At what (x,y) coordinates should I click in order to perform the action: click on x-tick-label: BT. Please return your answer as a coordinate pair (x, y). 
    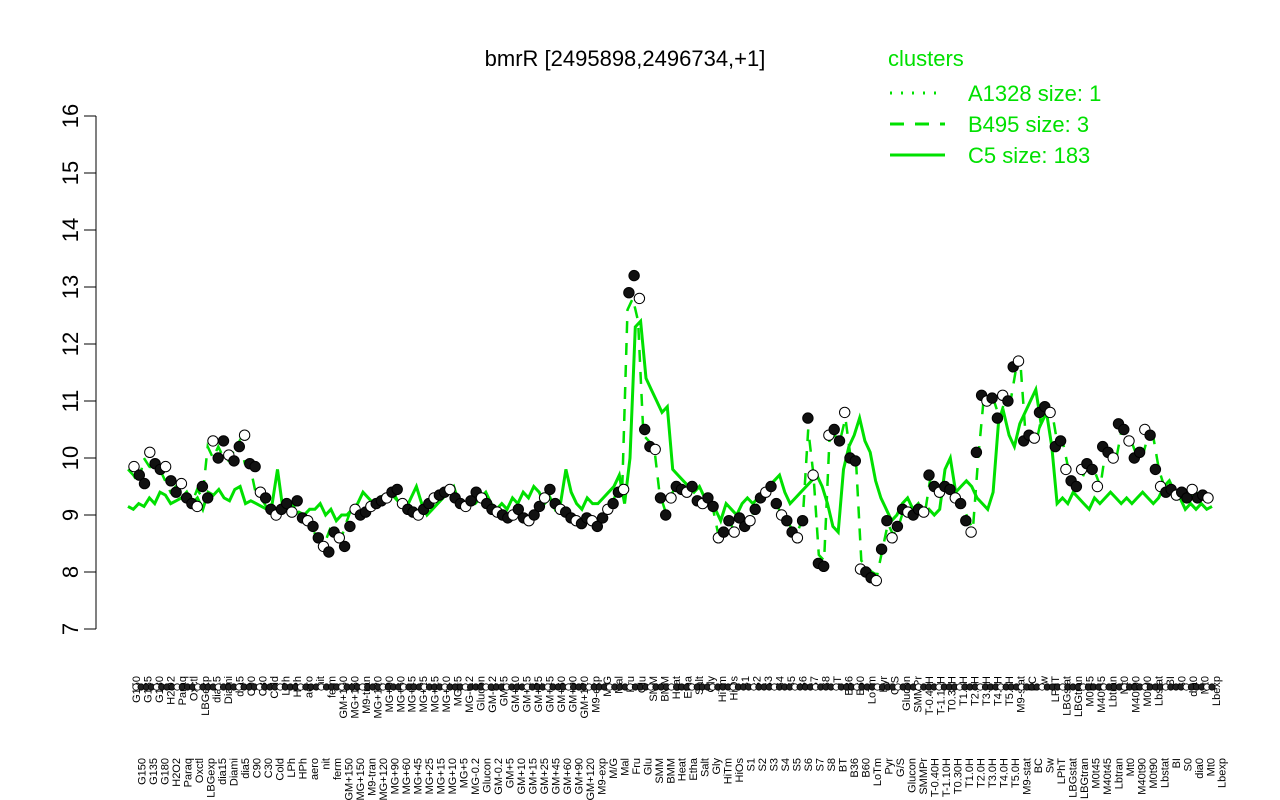
    Looking at the image, I should click on (844, 765).